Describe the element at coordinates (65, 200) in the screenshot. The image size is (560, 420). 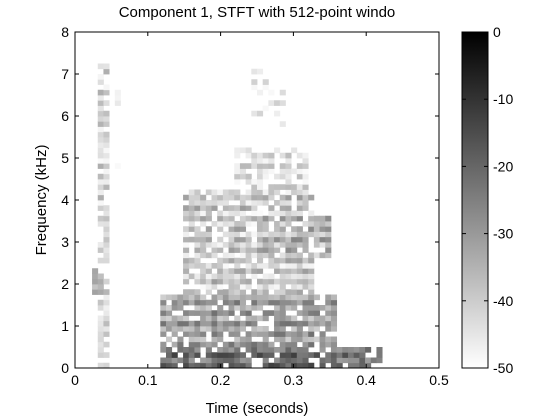
I see `y-tick-label: 4` at that location.